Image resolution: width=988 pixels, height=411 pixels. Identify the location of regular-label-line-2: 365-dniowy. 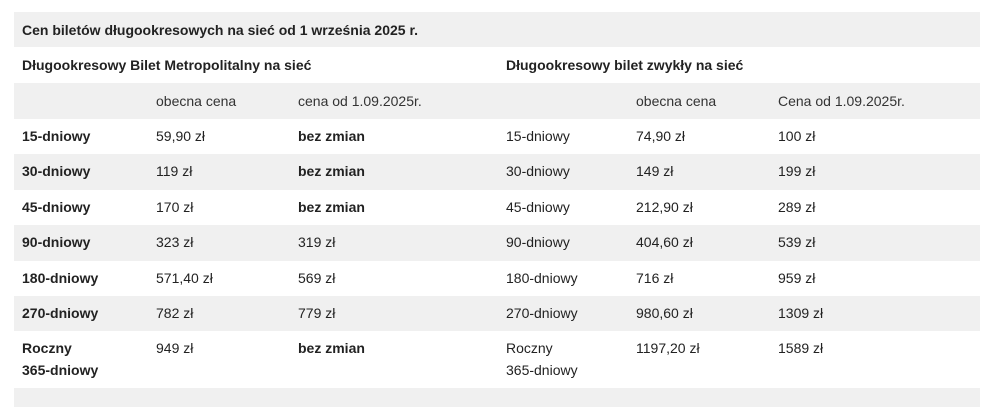
(542, 370).